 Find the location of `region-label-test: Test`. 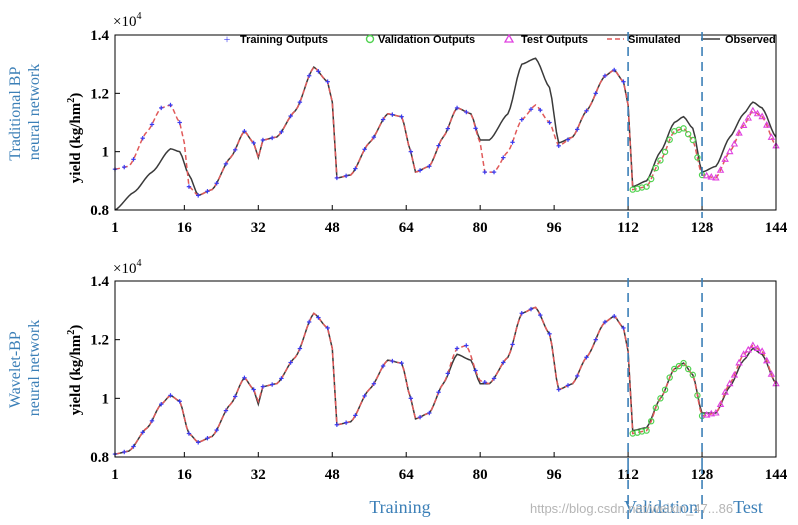

region-label-test: Test is located at coordinates (748, 507).